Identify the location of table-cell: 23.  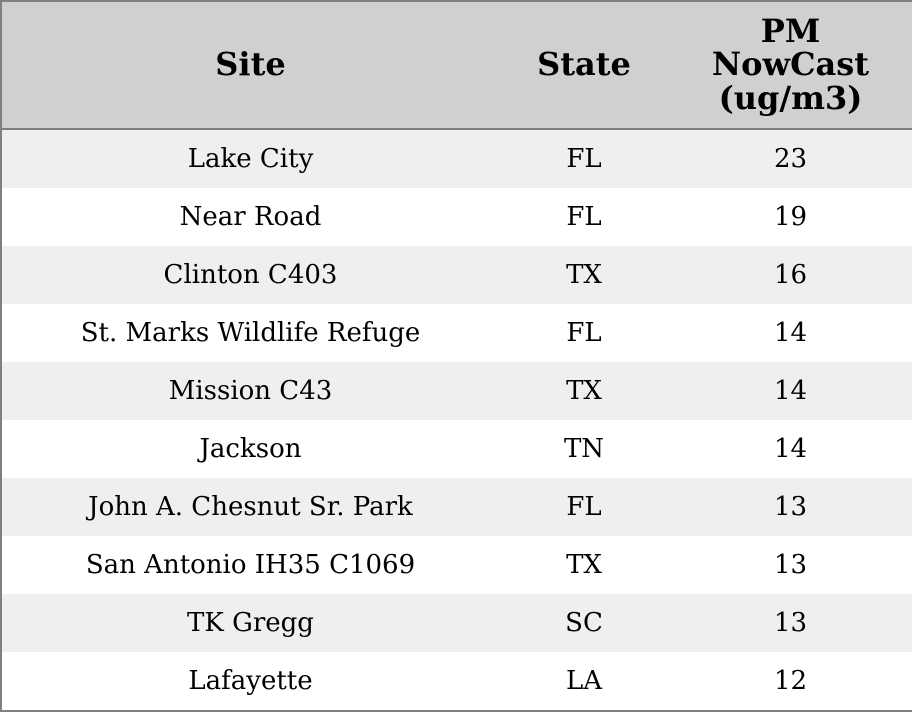
(790, 158).